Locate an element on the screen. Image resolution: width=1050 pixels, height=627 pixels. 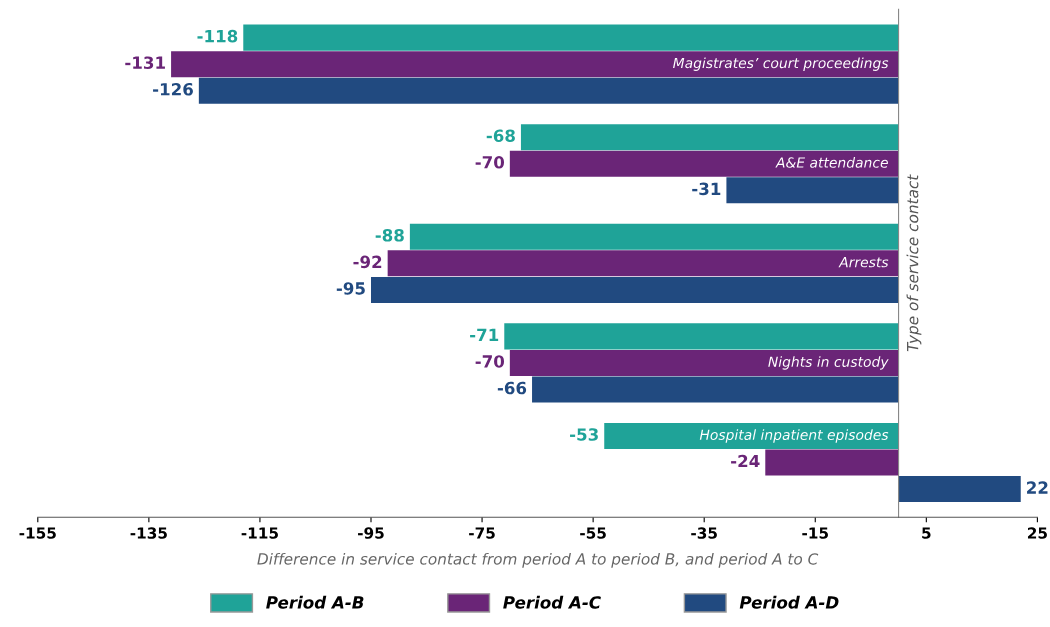
y-tick-label: A&E attendance is located at coordinates (831, 162).